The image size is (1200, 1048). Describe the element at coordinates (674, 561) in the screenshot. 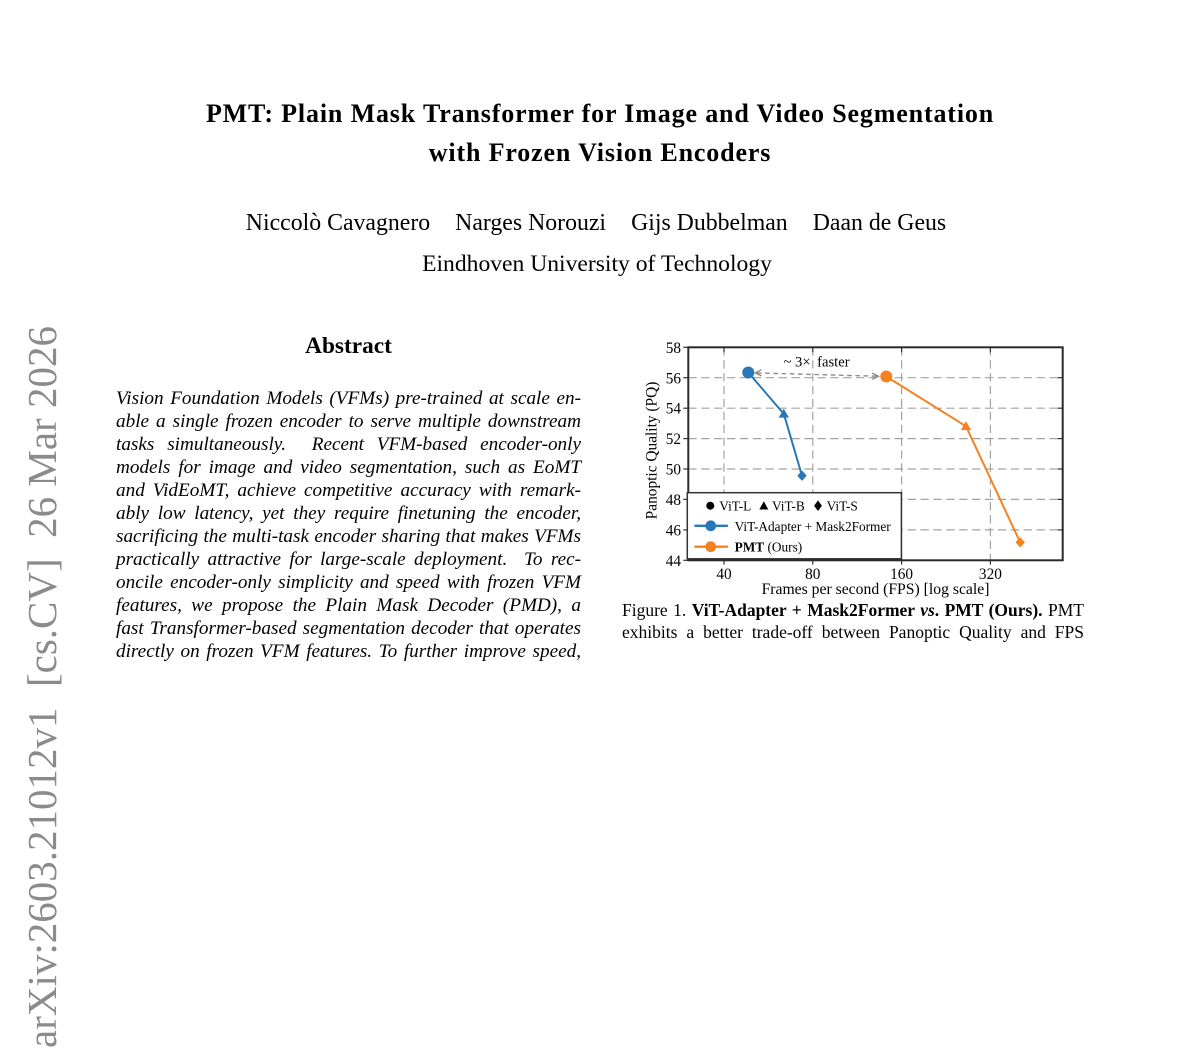

I see `svg-text: 44` at that location.